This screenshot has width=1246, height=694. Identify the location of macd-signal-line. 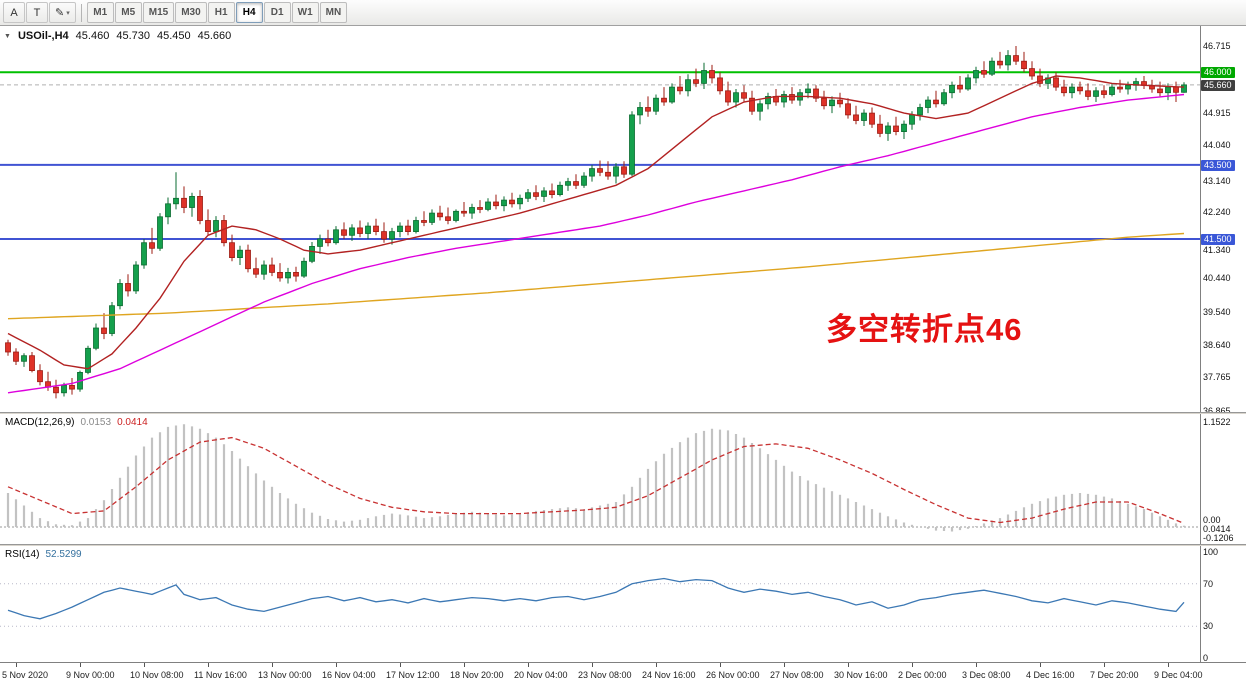
(596, 480).